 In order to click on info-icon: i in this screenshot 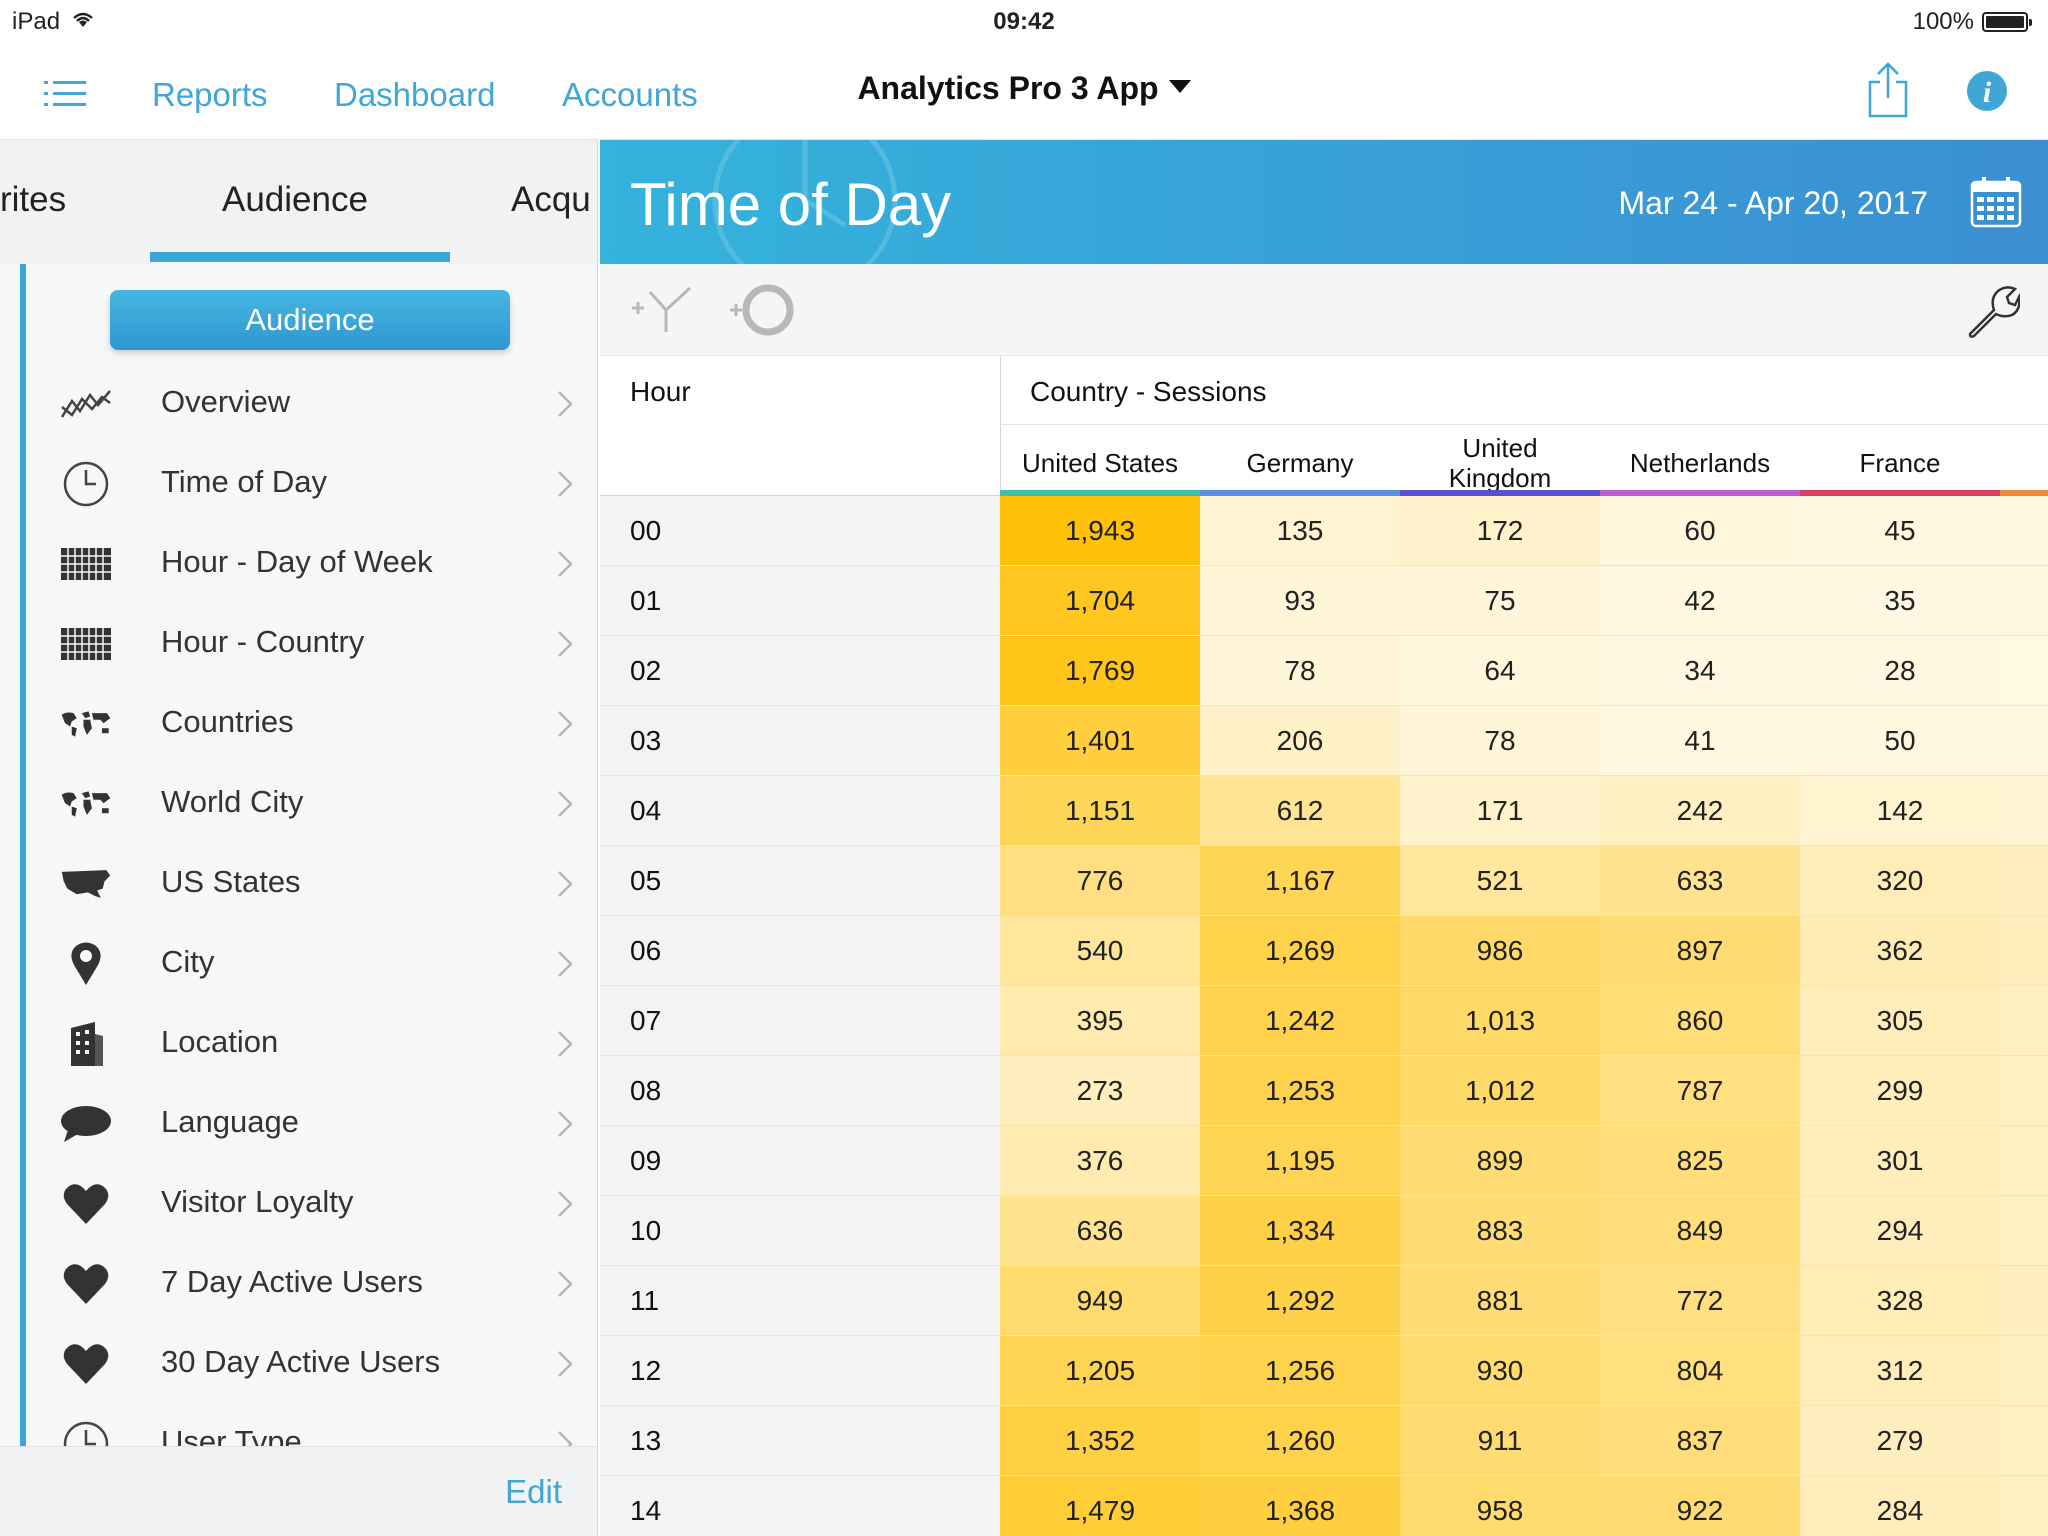, I will do `click(1987, 93)`.